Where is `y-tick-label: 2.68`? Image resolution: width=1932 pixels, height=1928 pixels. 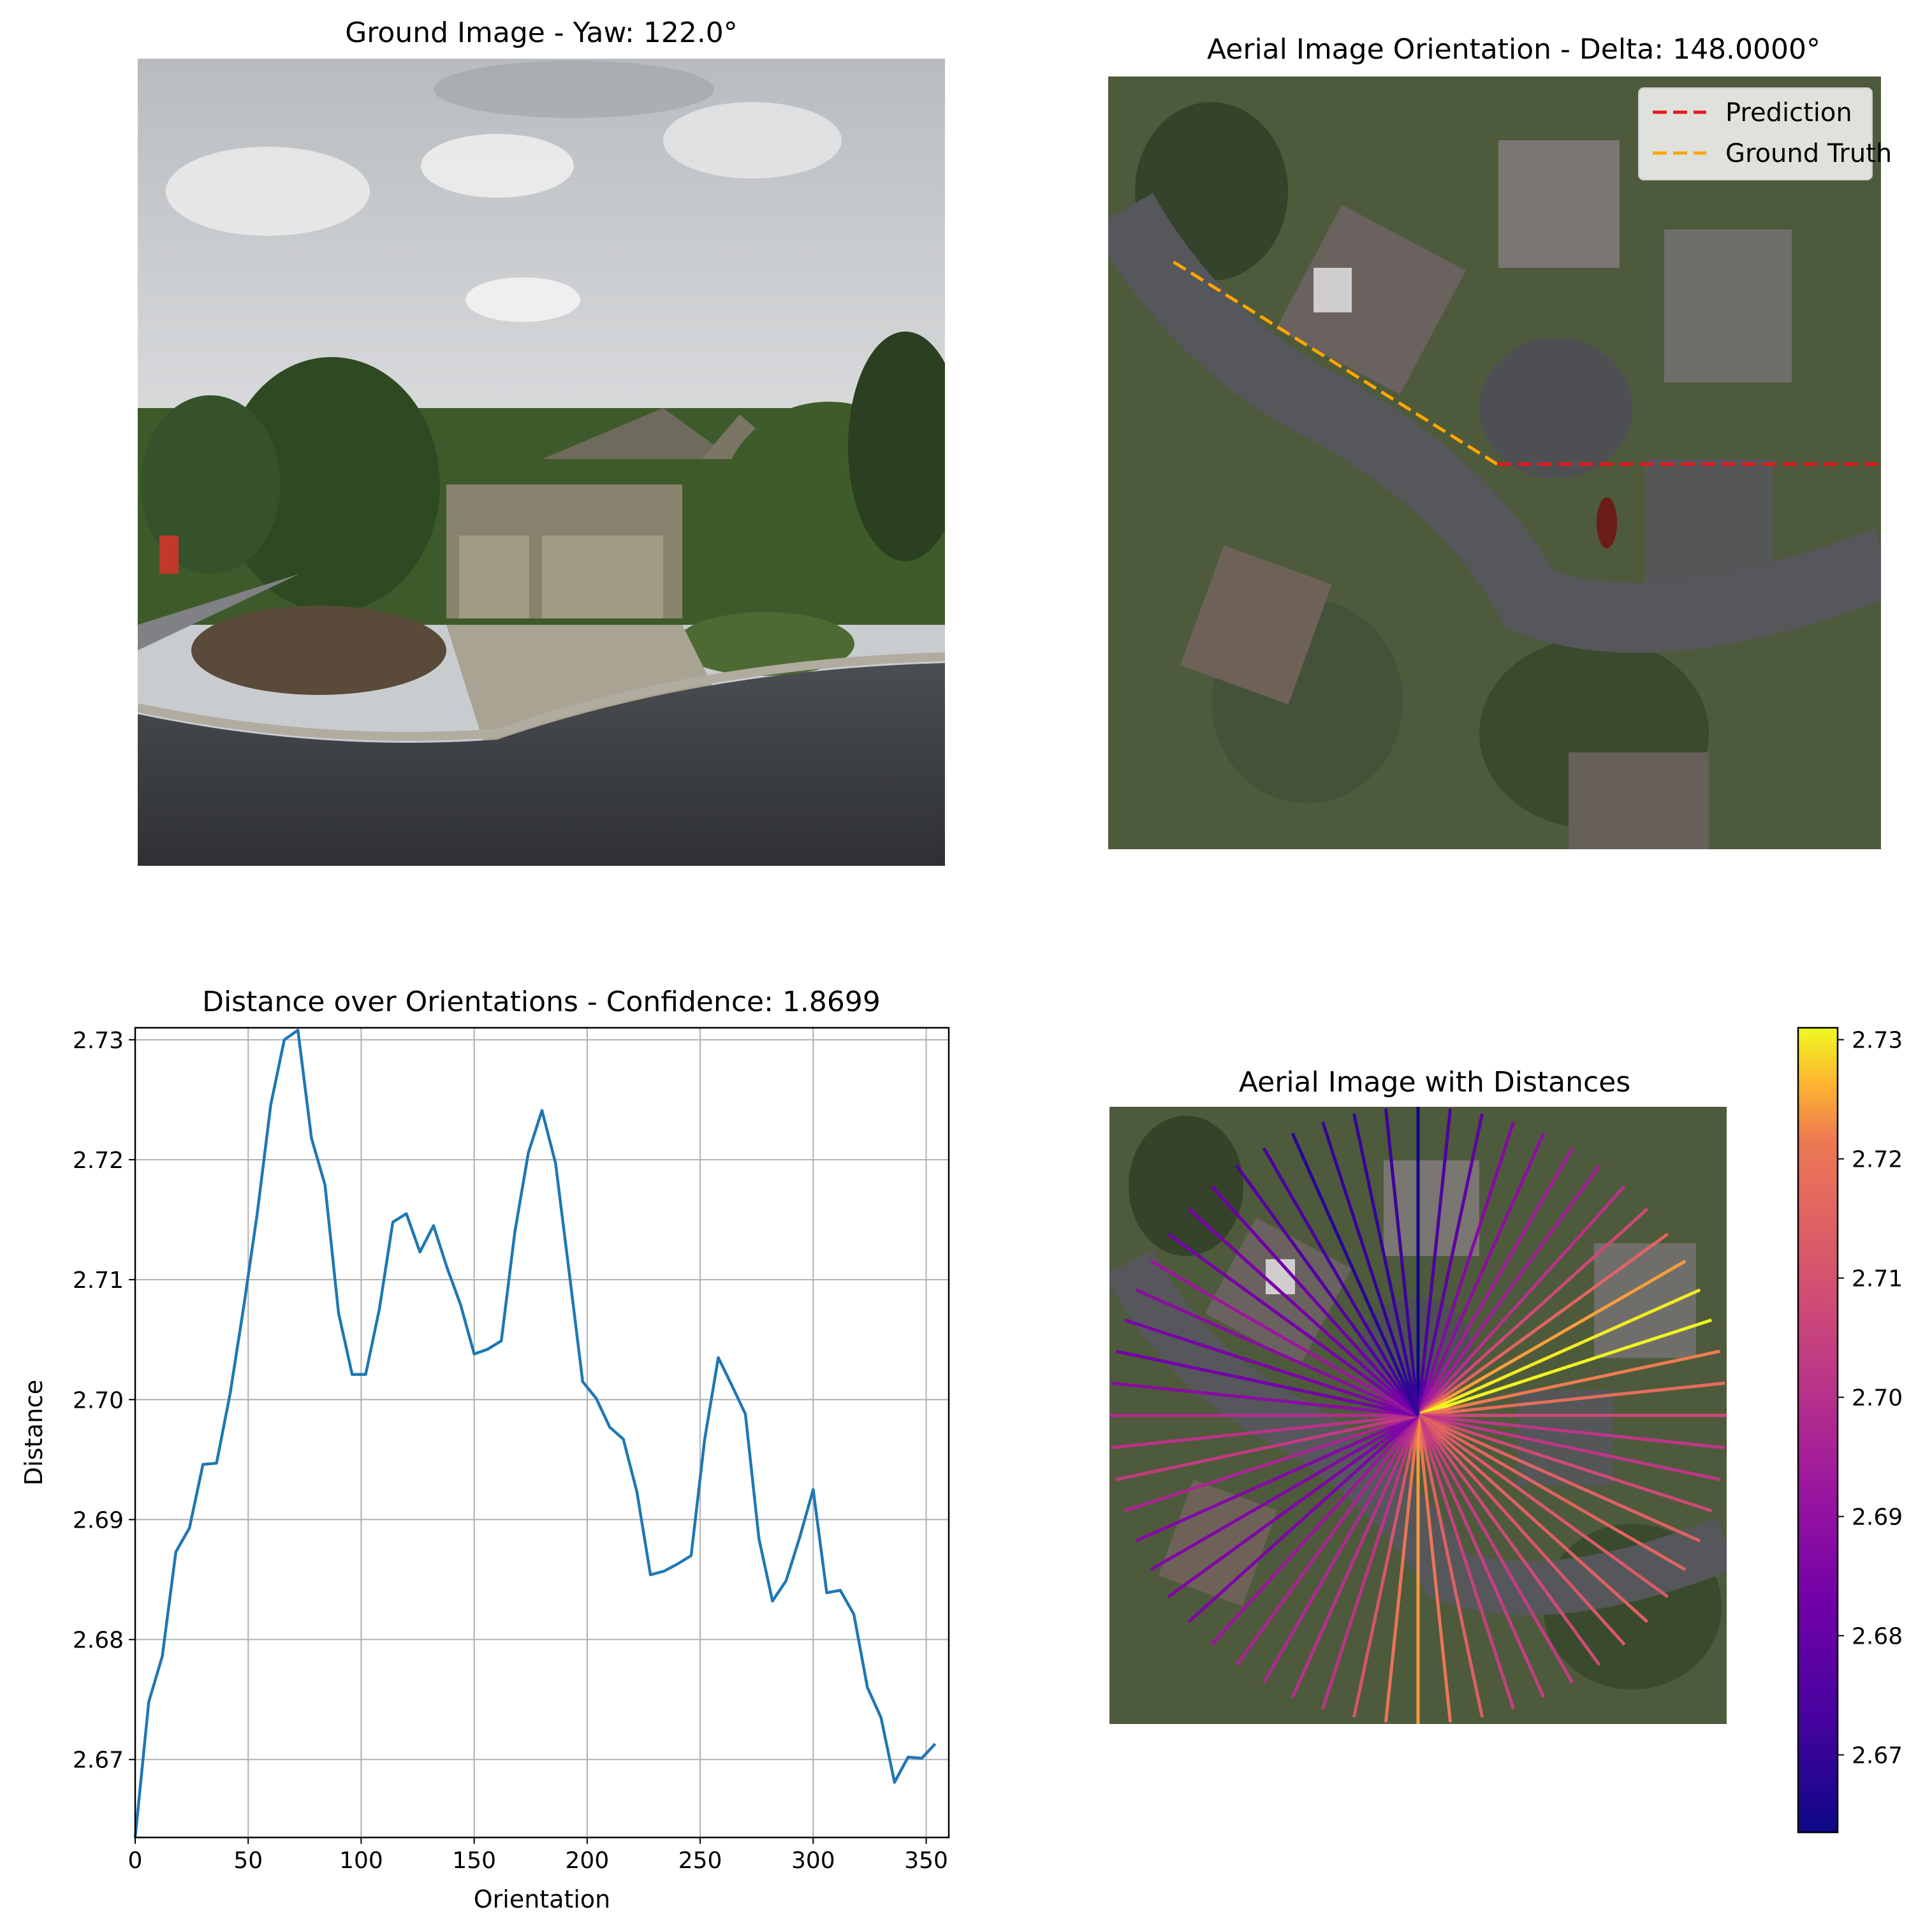 y-tick-label: 2.68 is located at coordinates (98, 1641).